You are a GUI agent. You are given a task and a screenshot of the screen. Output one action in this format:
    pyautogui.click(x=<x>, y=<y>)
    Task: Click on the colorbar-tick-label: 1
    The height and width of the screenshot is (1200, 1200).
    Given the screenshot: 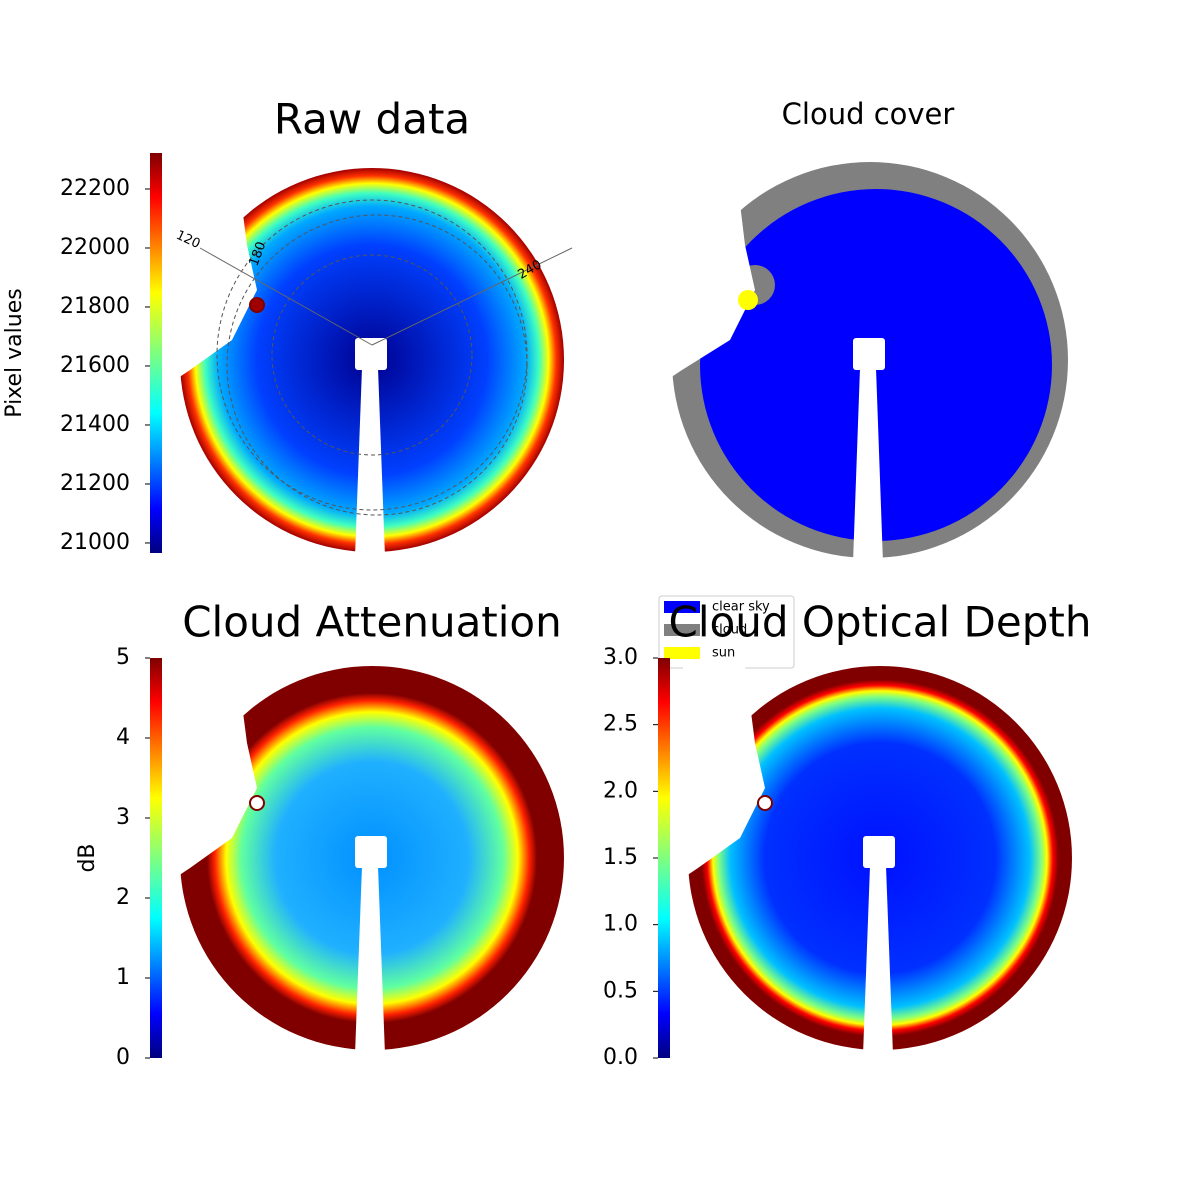 What is the action you would take?
    pyautogui.click(x=123, y=977)
    